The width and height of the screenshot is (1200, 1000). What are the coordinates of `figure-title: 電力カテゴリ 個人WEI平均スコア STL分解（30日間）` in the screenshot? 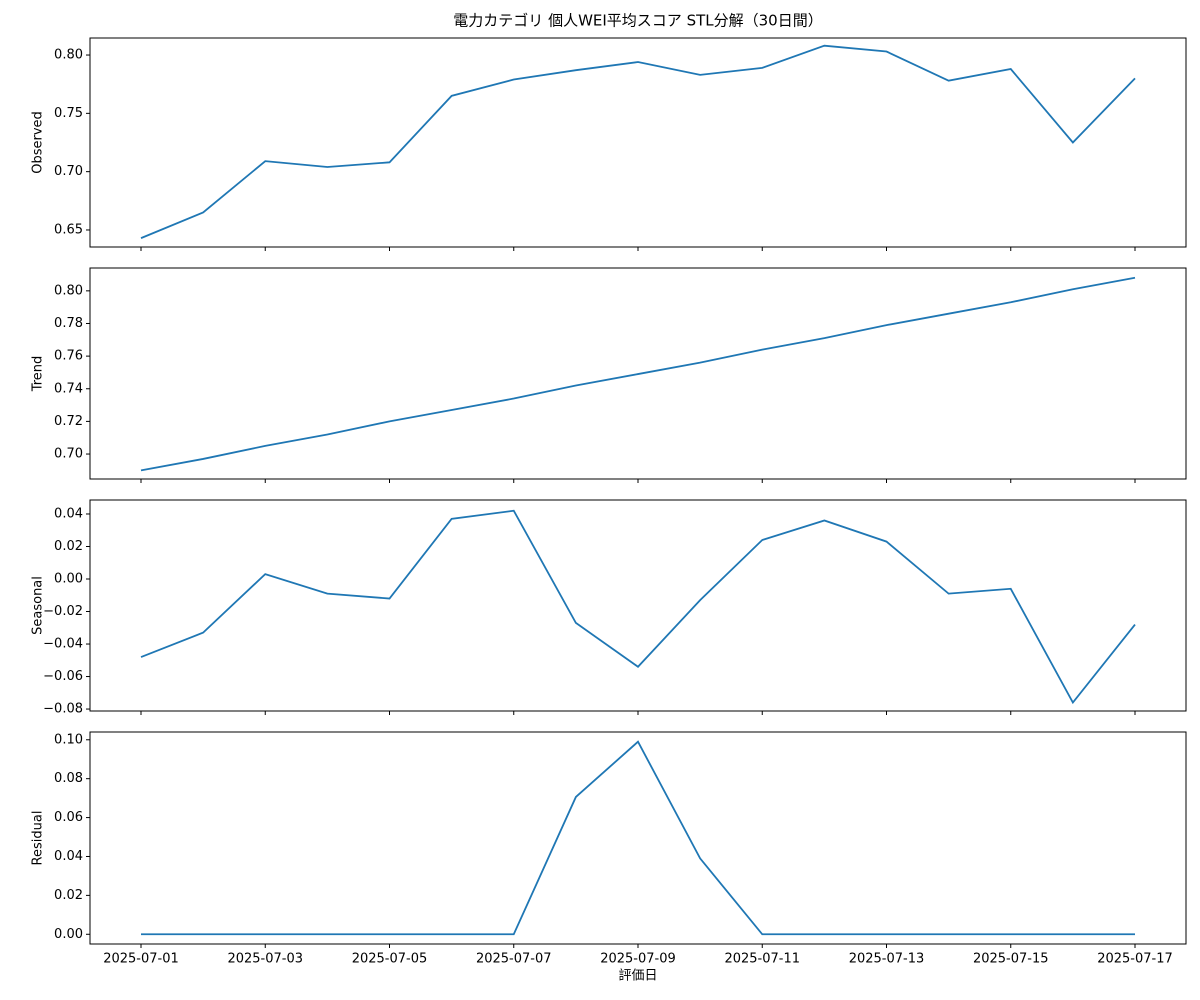 It's located at (637, 21).